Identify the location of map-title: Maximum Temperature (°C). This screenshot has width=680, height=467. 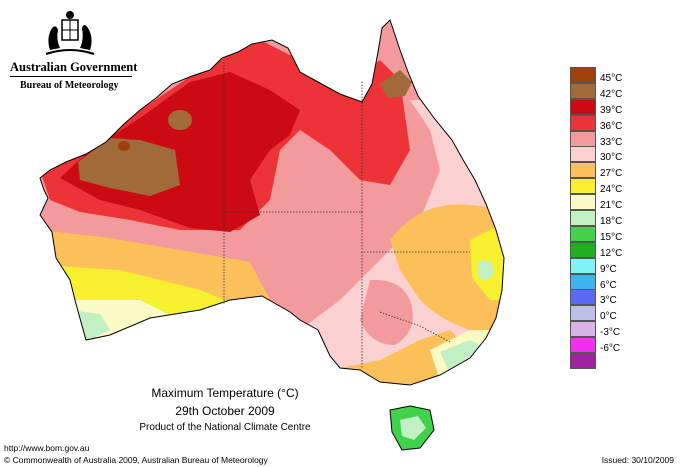
(225, 393).